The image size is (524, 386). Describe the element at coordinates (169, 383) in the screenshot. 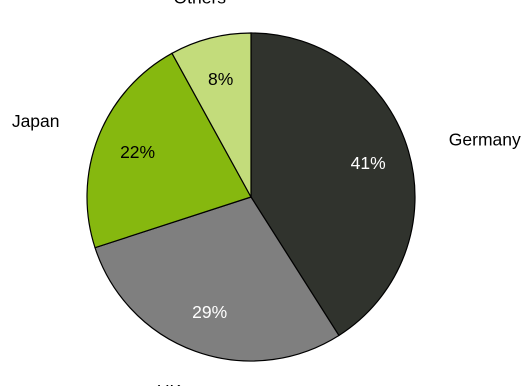

I see `pie-category-label-uk: UK` at that location.